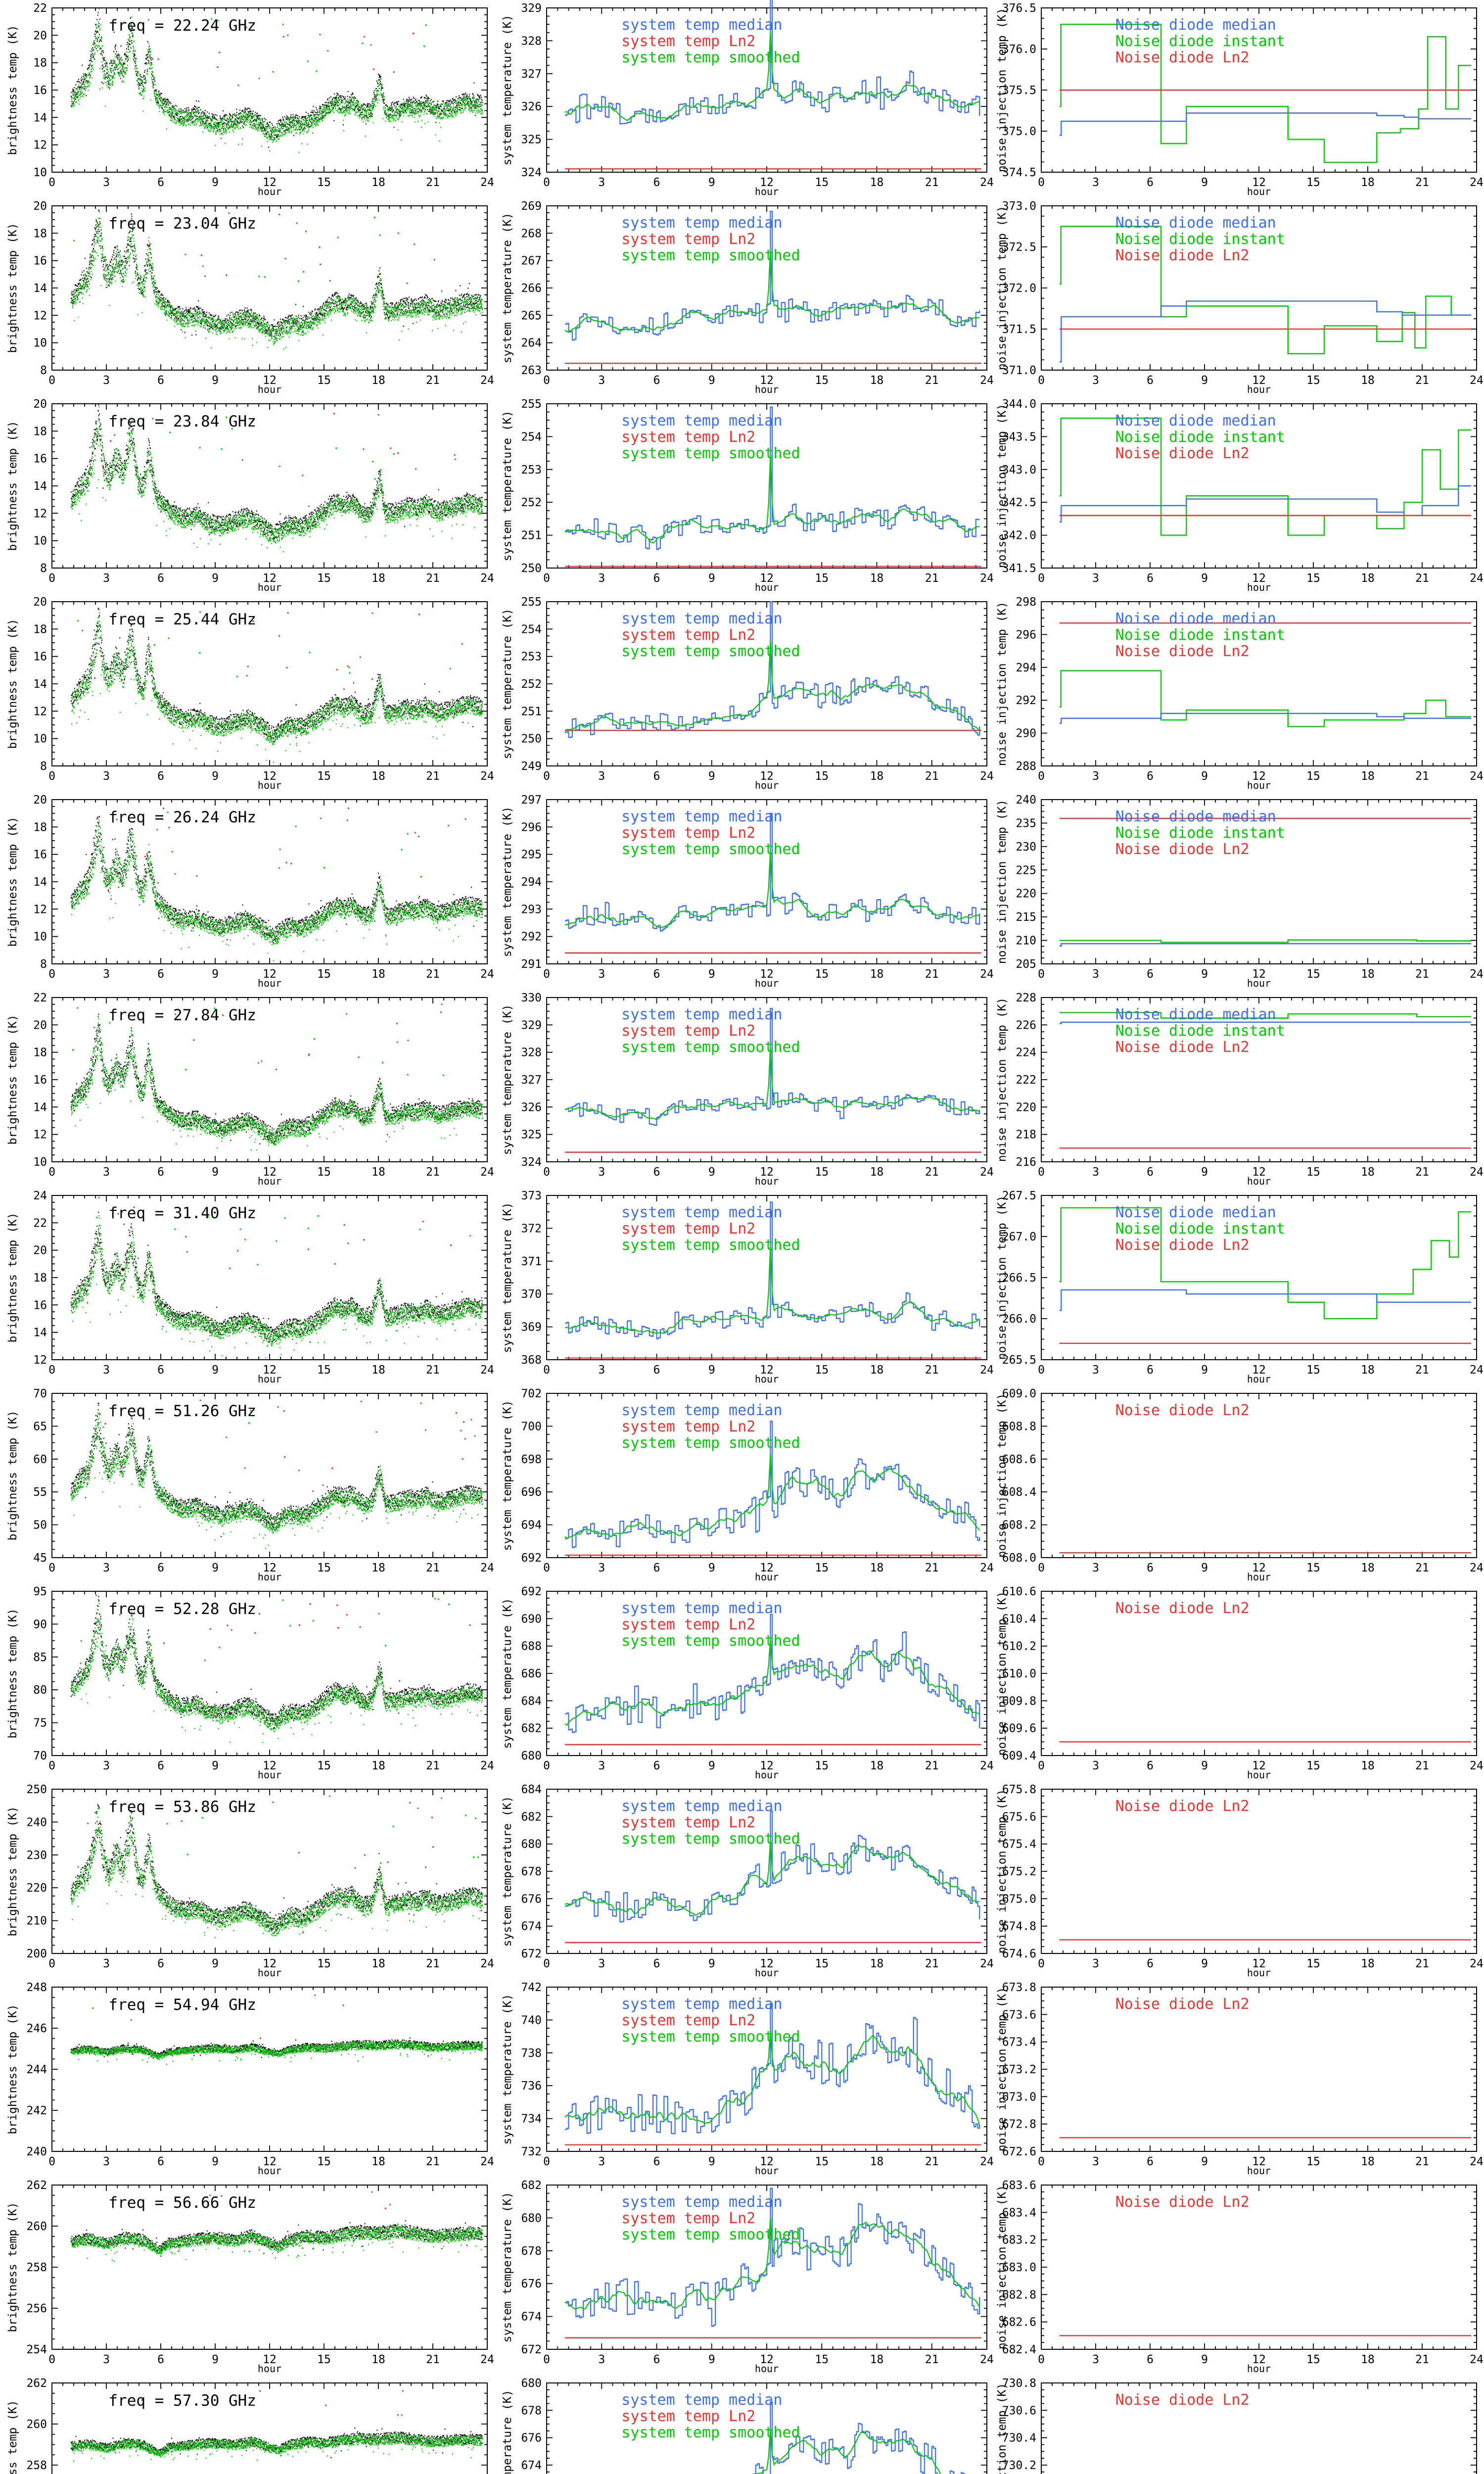 This screenshot has height=2474, width=1484. I want to click on tick-label: 90, so click(40, 1625).